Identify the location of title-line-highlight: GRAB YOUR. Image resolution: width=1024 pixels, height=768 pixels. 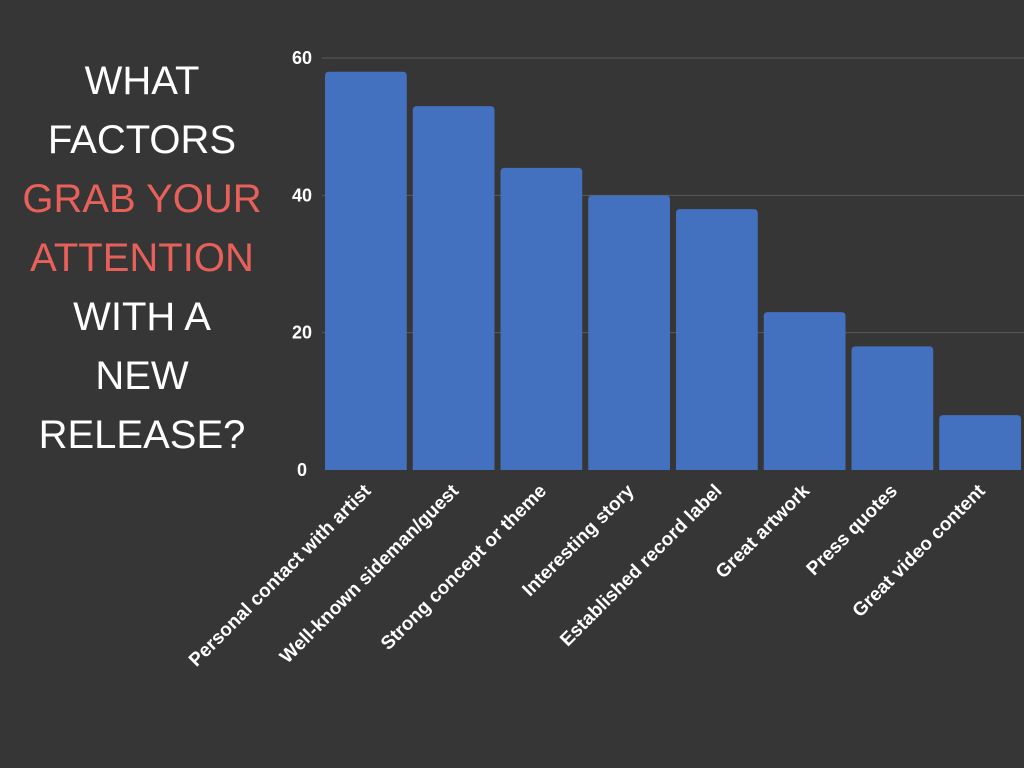
(142, 199).